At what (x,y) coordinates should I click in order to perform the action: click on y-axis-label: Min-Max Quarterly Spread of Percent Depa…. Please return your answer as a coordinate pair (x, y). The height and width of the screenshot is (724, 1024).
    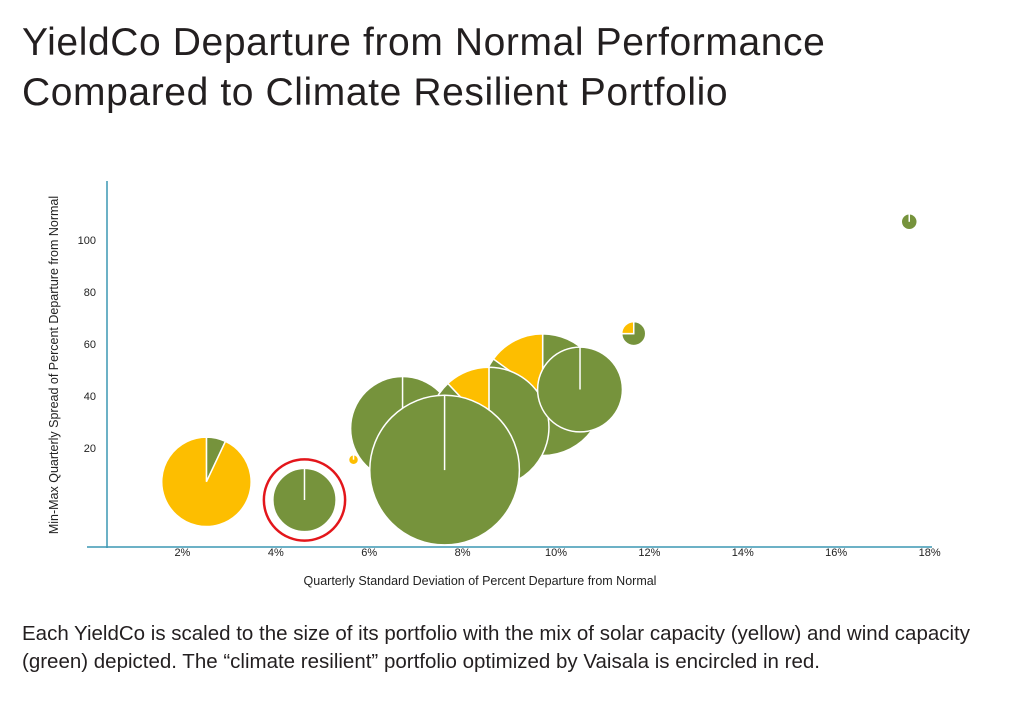
    Looking at the image, I should click on (54, 365).